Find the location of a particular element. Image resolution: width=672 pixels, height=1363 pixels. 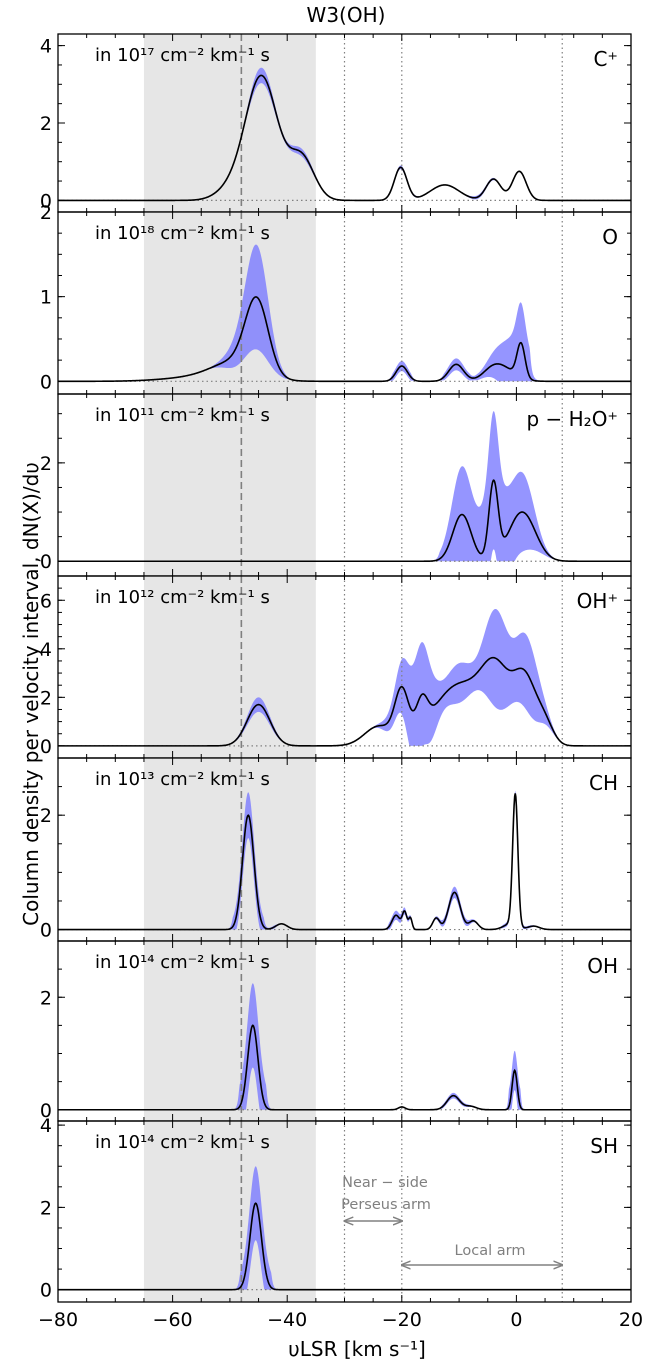

species-label: O is located at coordinates (610, 237).